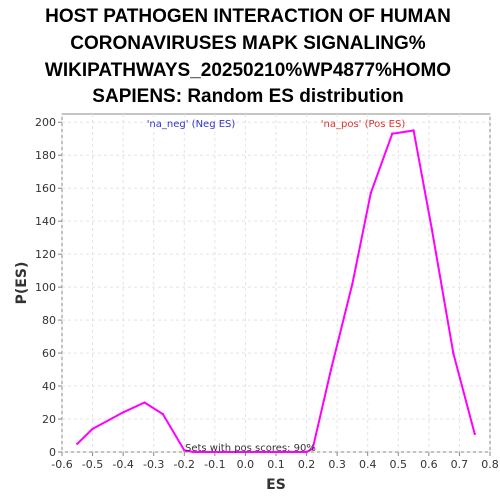 The height and width of the screenshot is (500, 500). I want to click on y-axis-label: P(ES), so click(22, 283).